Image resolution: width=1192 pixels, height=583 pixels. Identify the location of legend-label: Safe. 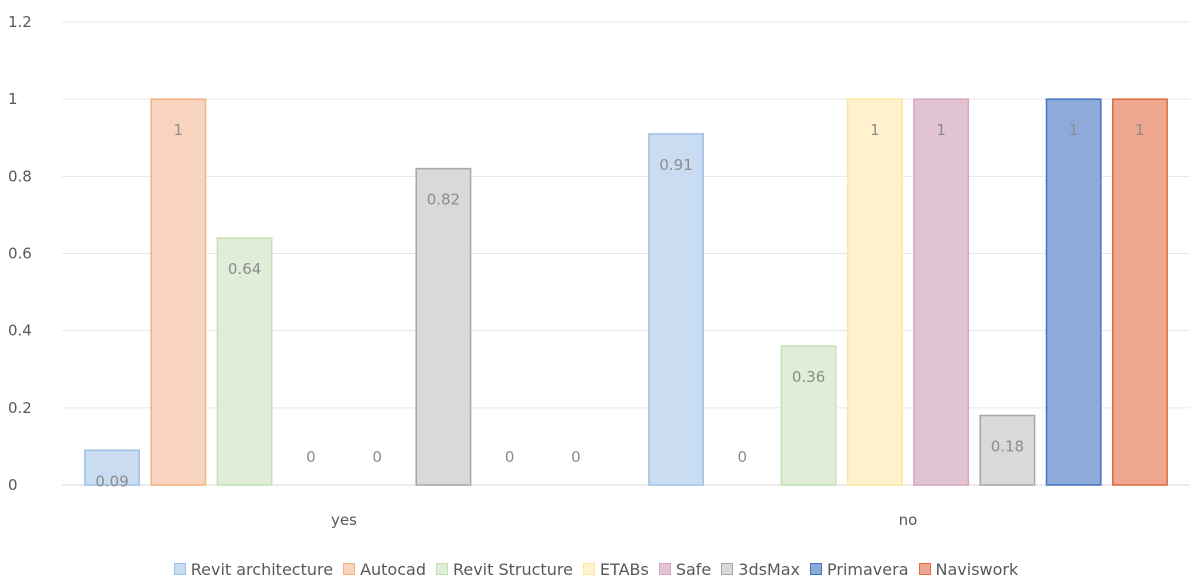
(693, 569).